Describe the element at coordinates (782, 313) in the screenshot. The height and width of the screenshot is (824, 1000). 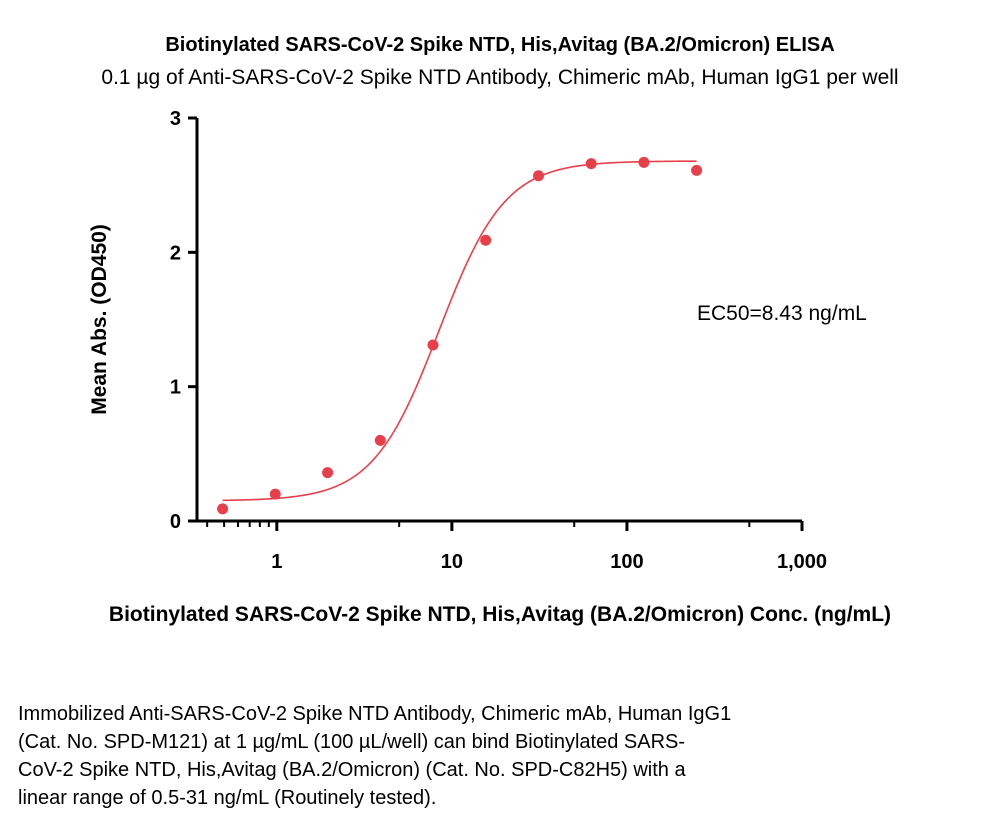
I see `ec50-annotation: EC50=8.43 ng/mL` at that location.